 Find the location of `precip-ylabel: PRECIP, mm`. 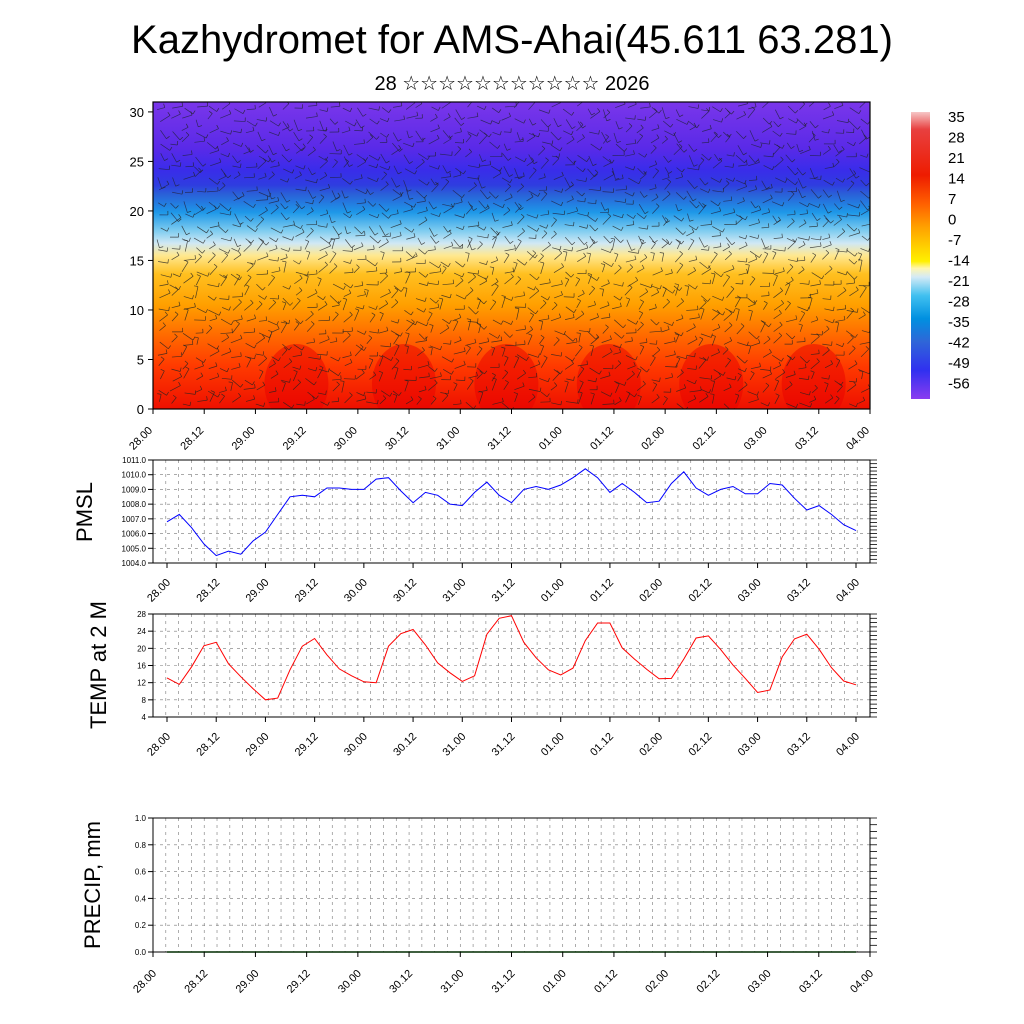

precip-ylabel: PRECIP, mm is located at coordinates (92, 885).